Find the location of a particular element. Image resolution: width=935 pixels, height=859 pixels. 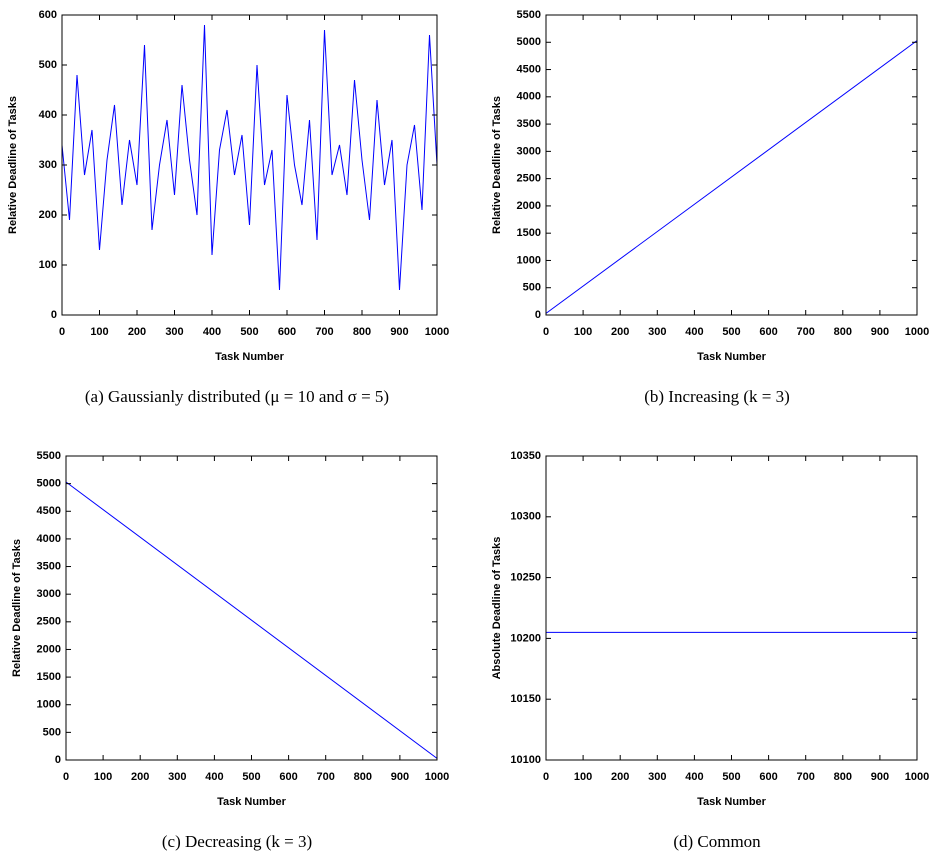

y-tick-label: 600 is located at coordinates (48, 15).